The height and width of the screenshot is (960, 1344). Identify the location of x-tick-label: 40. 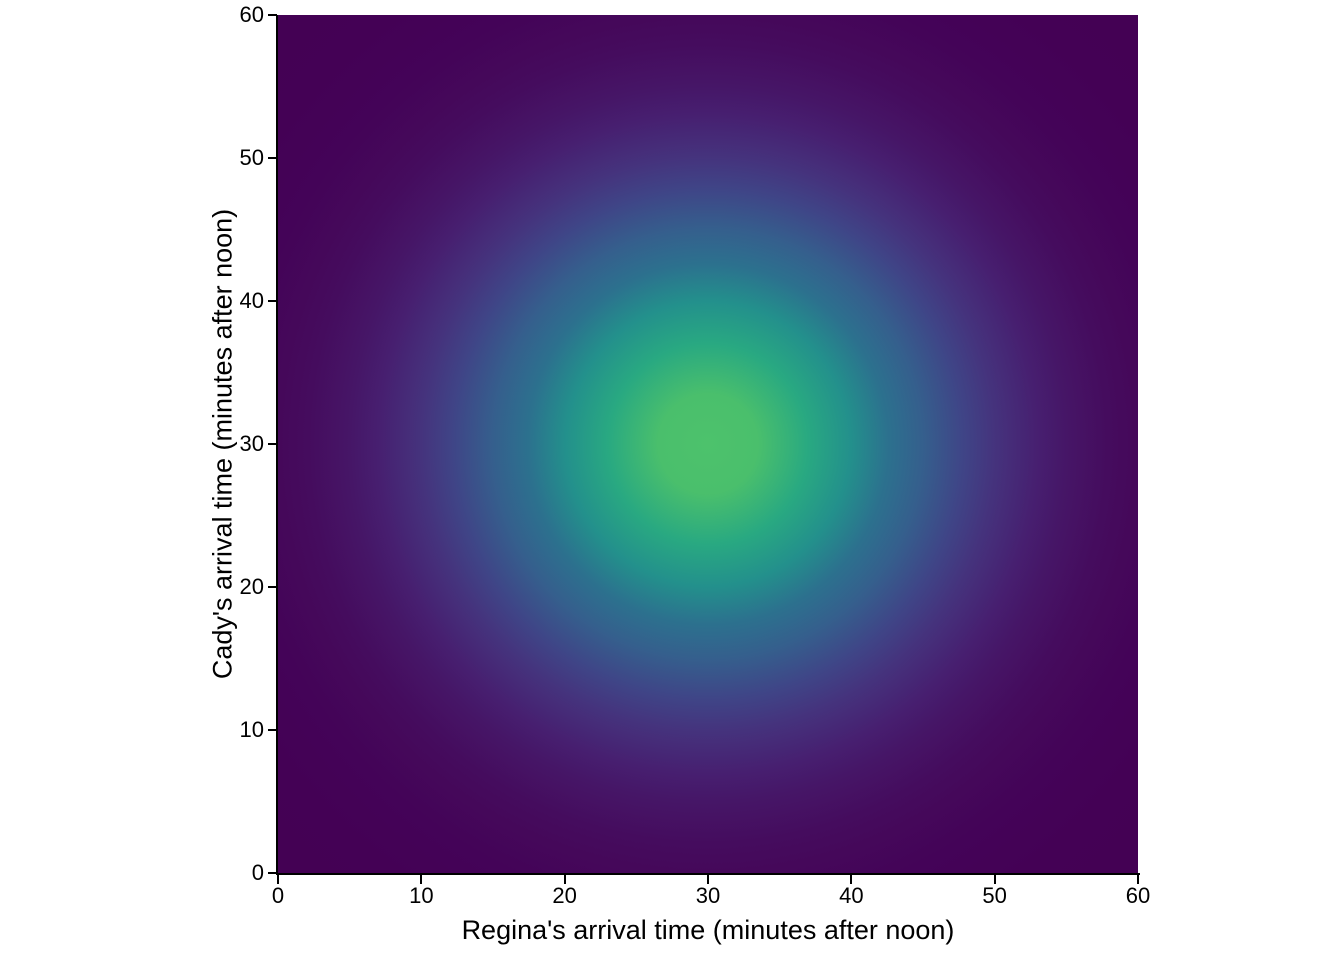
(851, 895).